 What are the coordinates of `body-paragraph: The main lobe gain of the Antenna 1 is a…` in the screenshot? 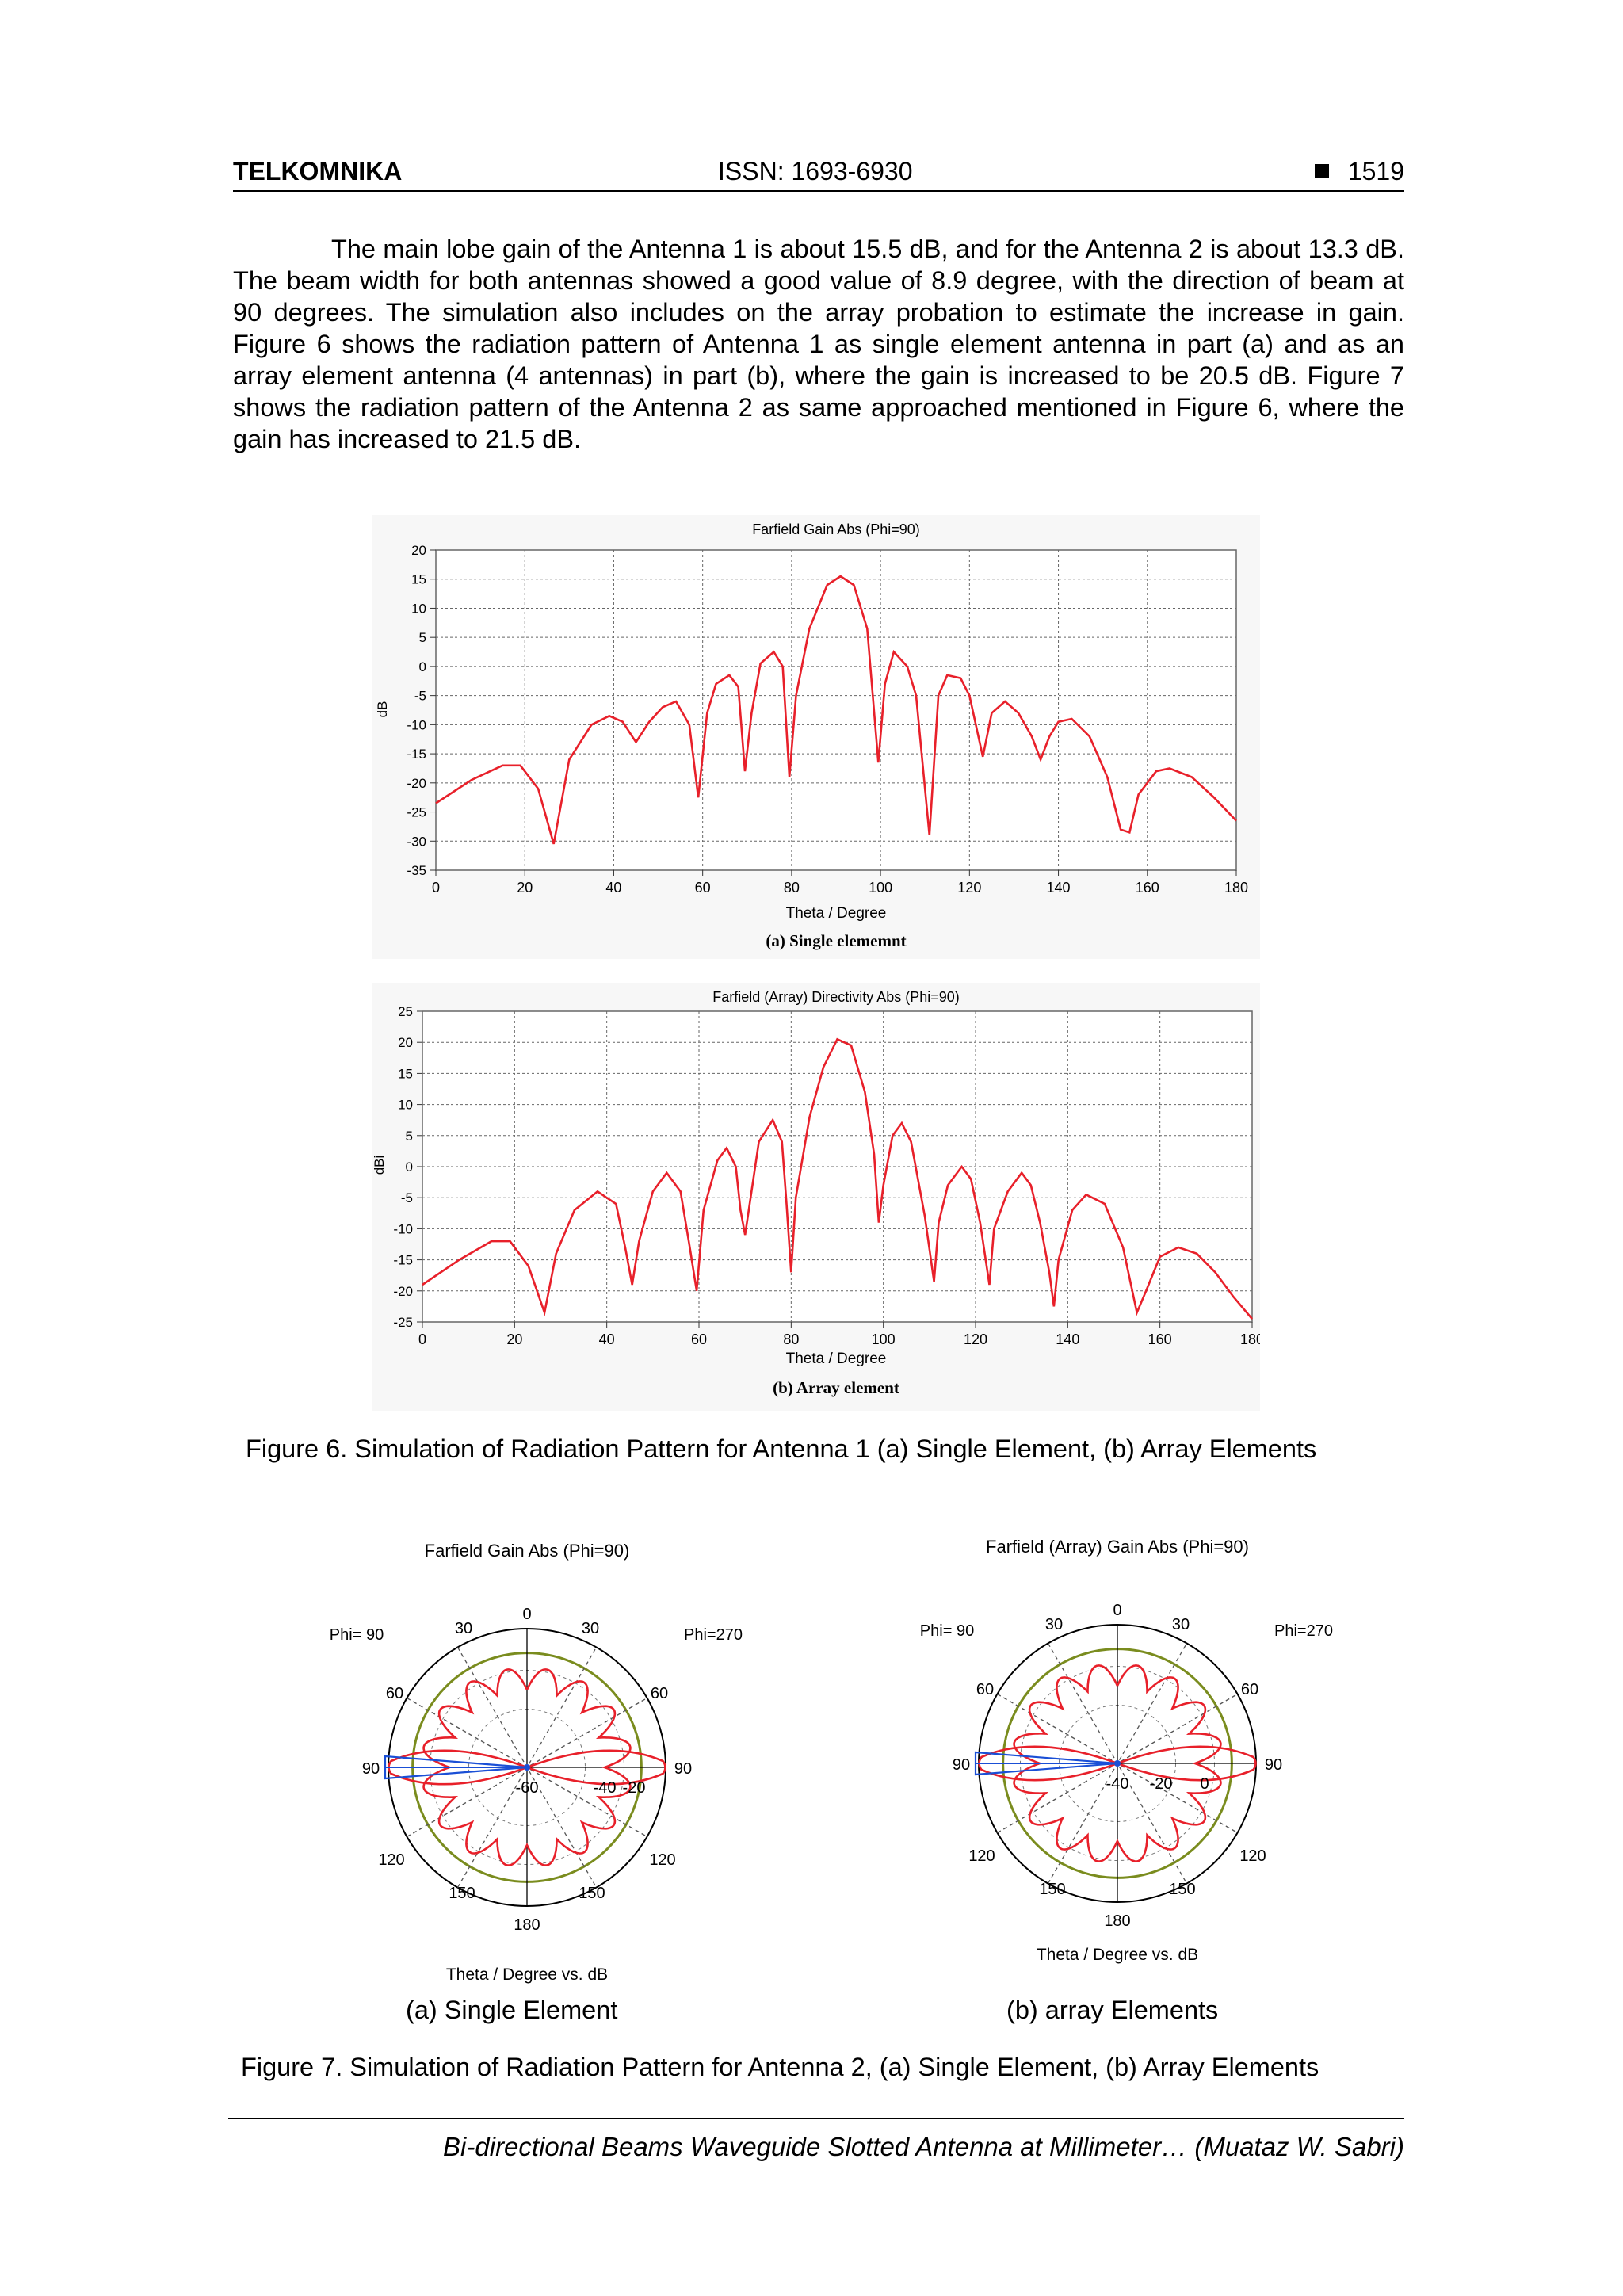 It's located at (818, 344).